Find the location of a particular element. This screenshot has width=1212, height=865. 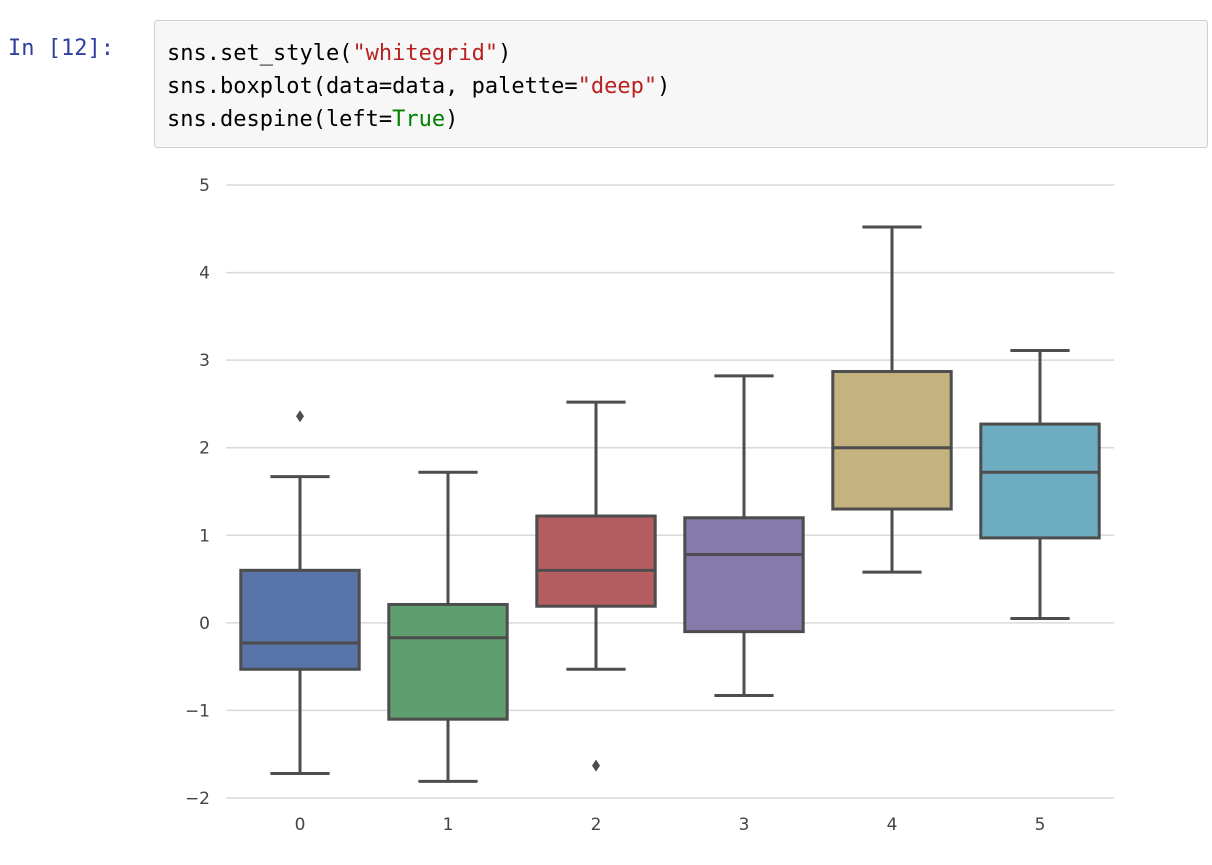

y-tick-label: 1 is located at coordinates (204, 536).